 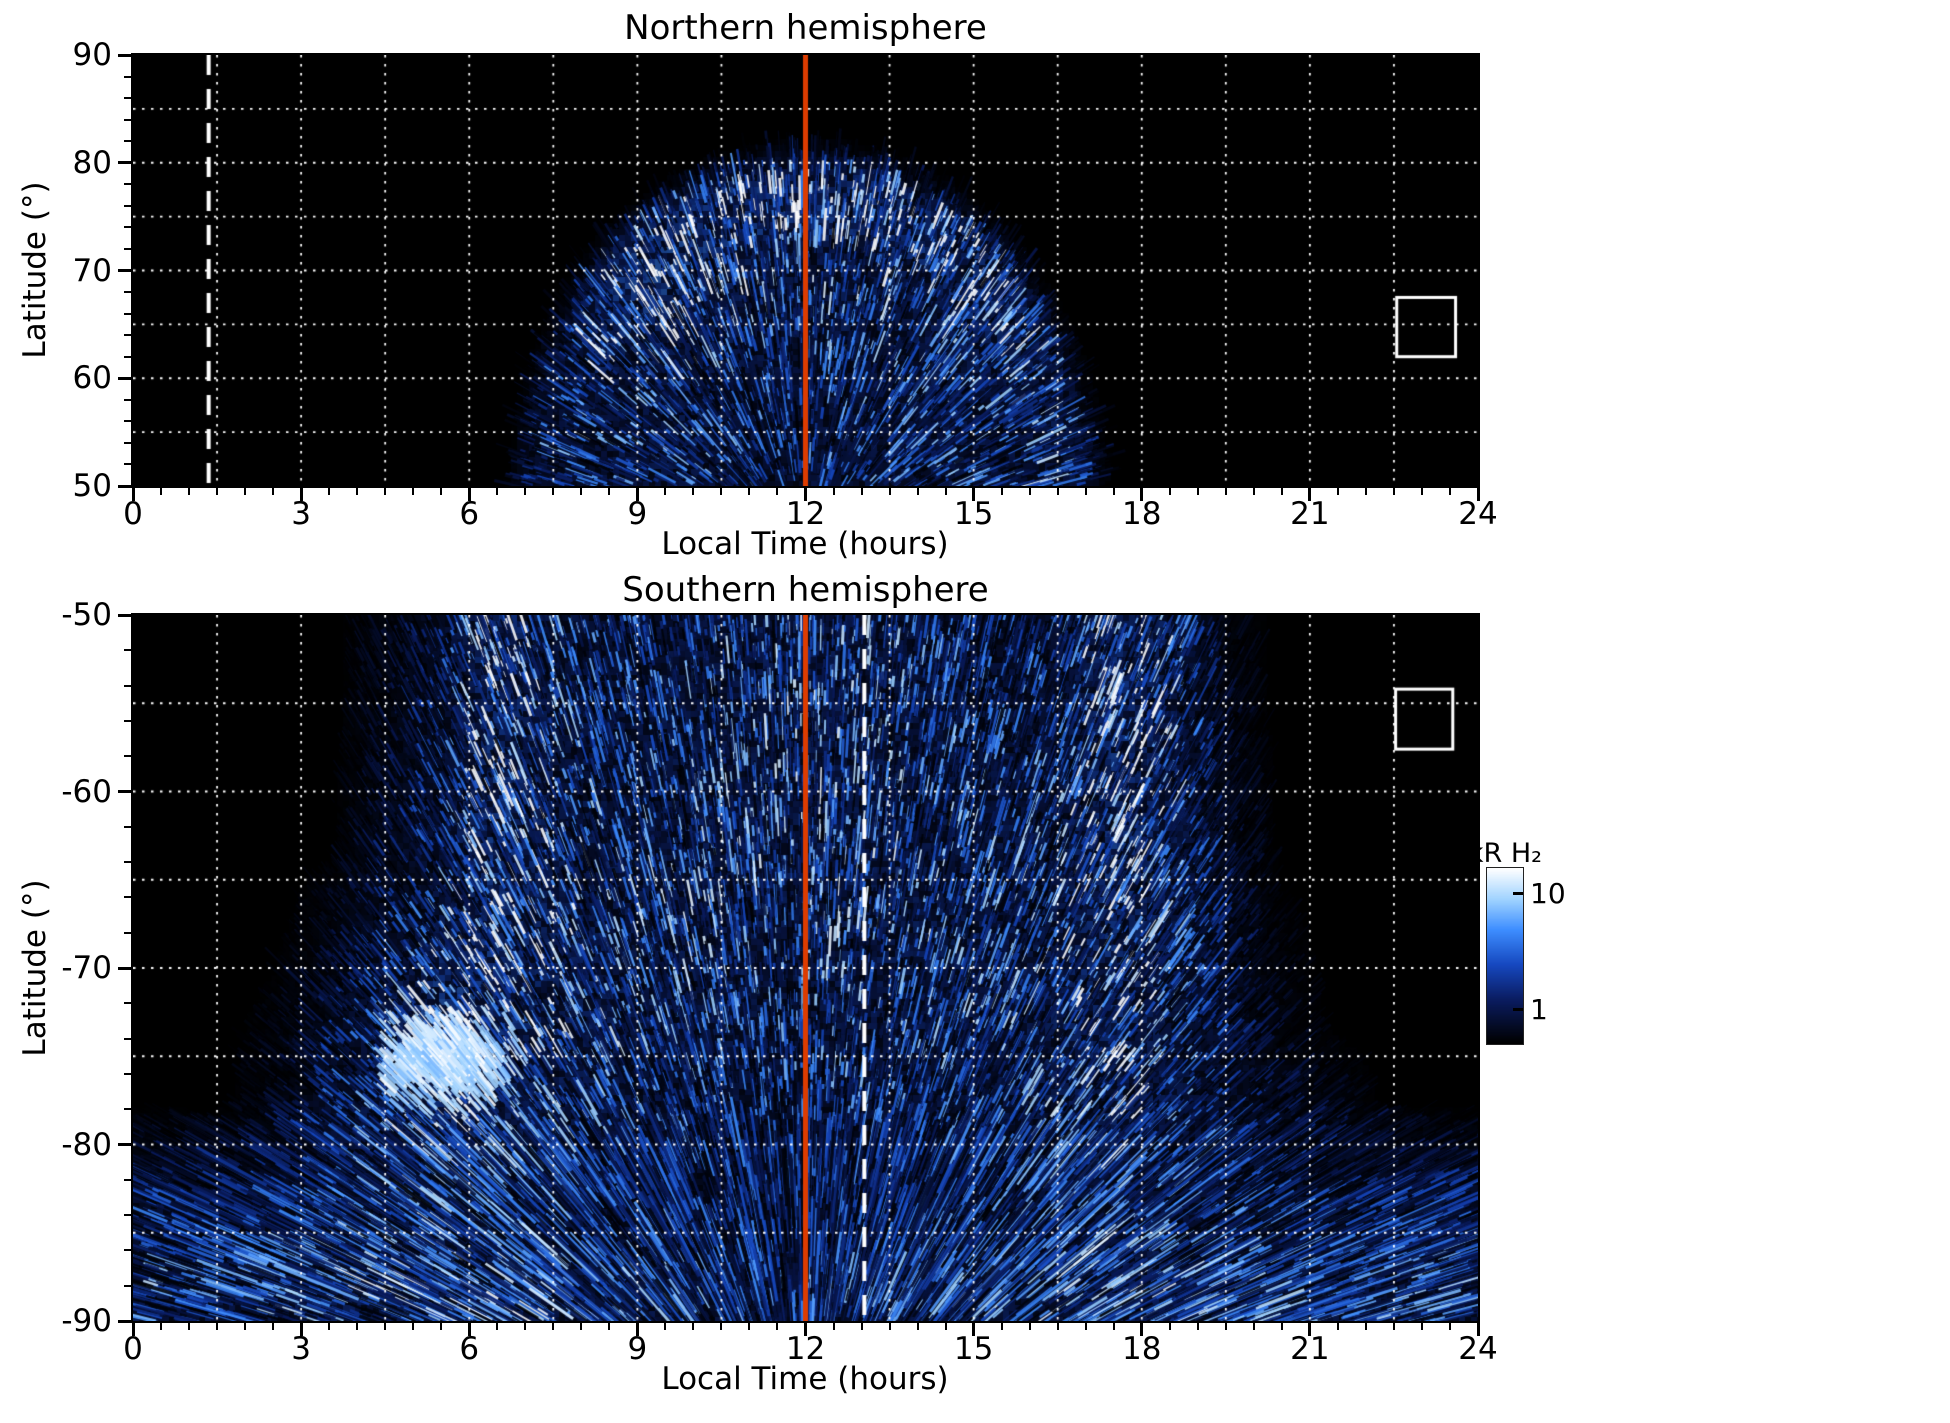 What do you see at coordinates (805, 1349) in the screenshot?
I see `south-x-tick-label: 12` at bounding box center [805, 1349].